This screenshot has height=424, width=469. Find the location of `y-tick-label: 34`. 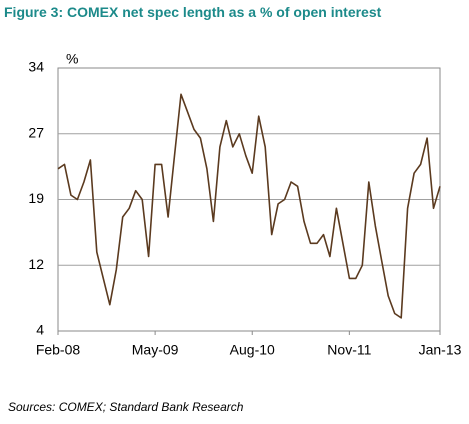

y-tick-label: 34 is located at coordinates (36, 67).